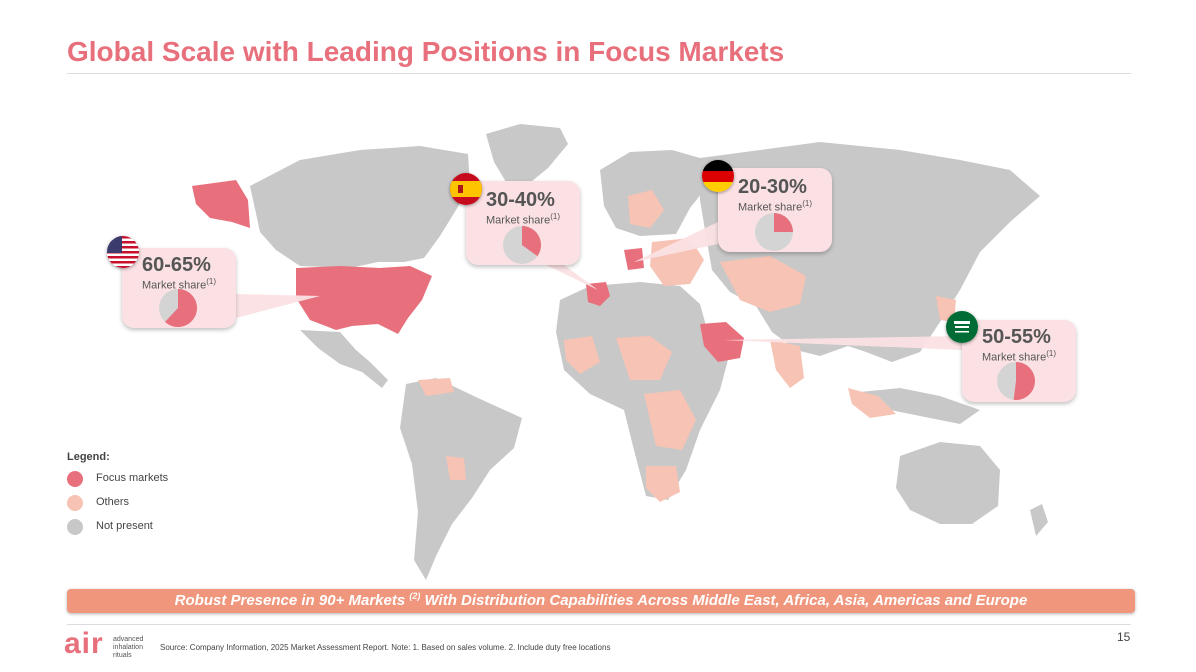 This screenshot has width=1196, height=672. What do you see at coordinates (124, 526) in the screenshot?
I see `legend-label: Not present` at bounding box center [124, 526].